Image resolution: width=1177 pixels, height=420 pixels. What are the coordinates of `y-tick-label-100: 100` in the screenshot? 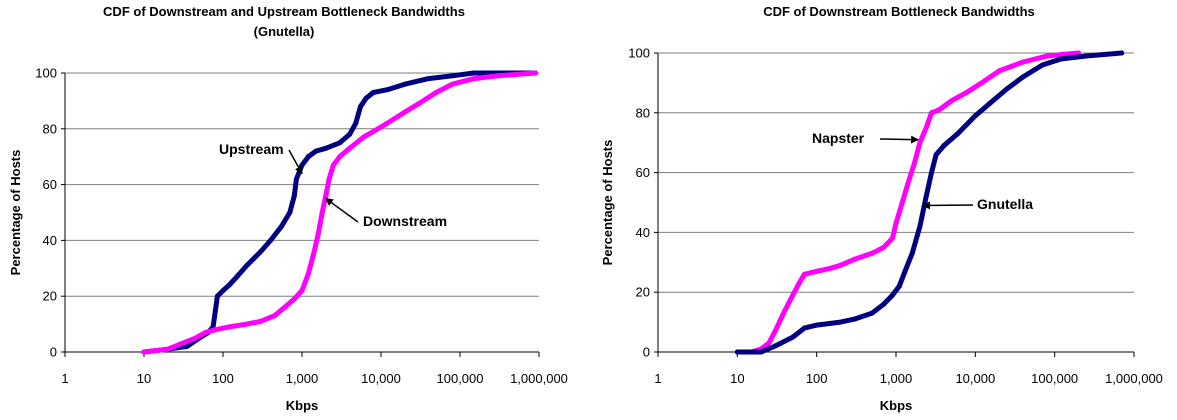 It's located at (46, 73).